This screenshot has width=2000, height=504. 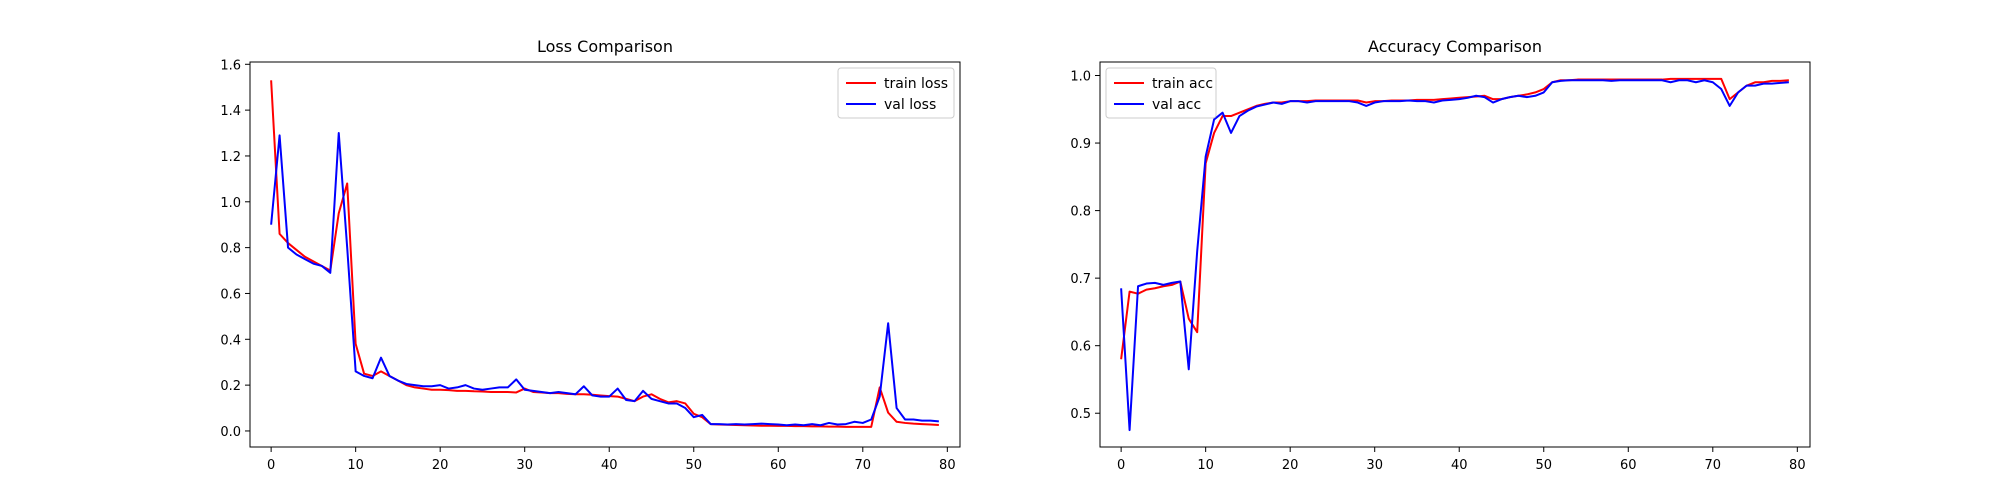 I want to click on y-tick-label: 0.2, so click(x=230, y=386).